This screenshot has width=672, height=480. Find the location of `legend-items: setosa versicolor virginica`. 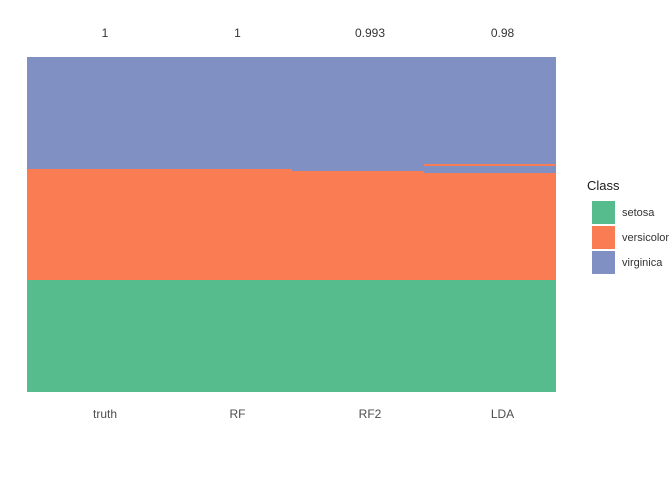

legend-items: setosa versicolor virginica is located at coordinates (628, 237).